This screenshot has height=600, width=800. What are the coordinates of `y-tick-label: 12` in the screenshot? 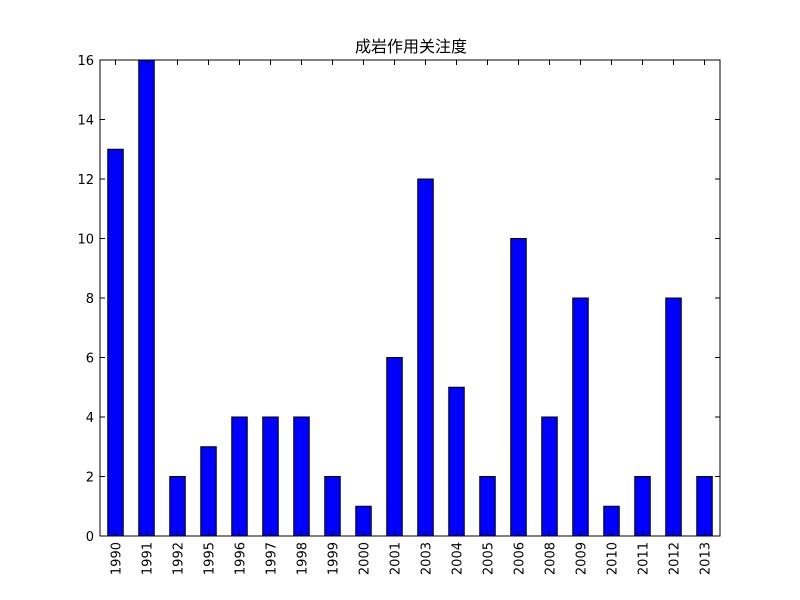 It's located at (85, 180).